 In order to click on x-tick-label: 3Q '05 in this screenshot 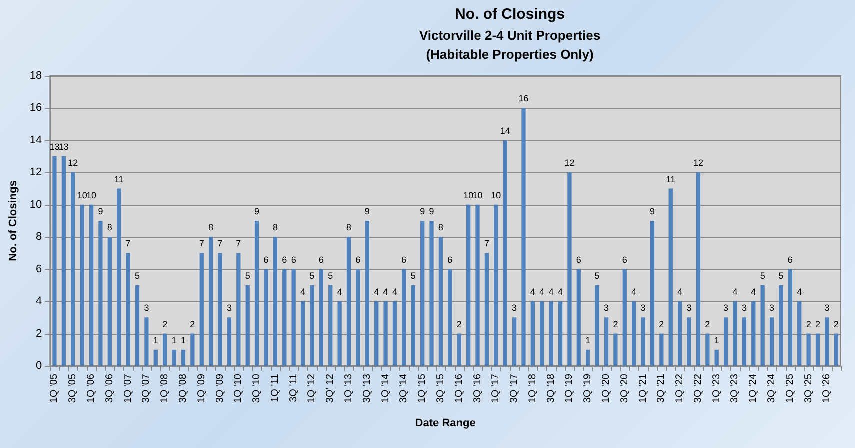, I will do `click(73, 389)`.